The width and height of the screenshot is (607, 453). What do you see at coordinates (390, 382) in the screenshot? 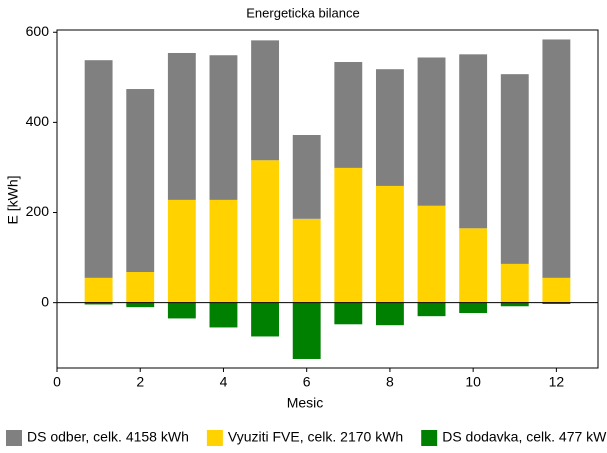
I see `x-tick-label: 8` at bounding box center [390, 382].